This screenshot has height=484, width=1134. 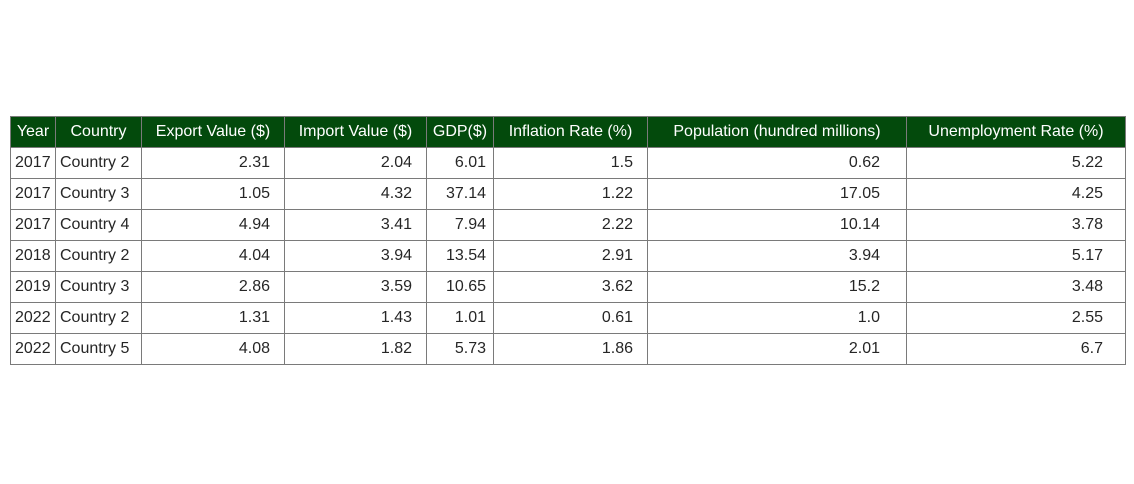 I want to click on column-header-gdp: GDP($), so click(x=460, y=132).